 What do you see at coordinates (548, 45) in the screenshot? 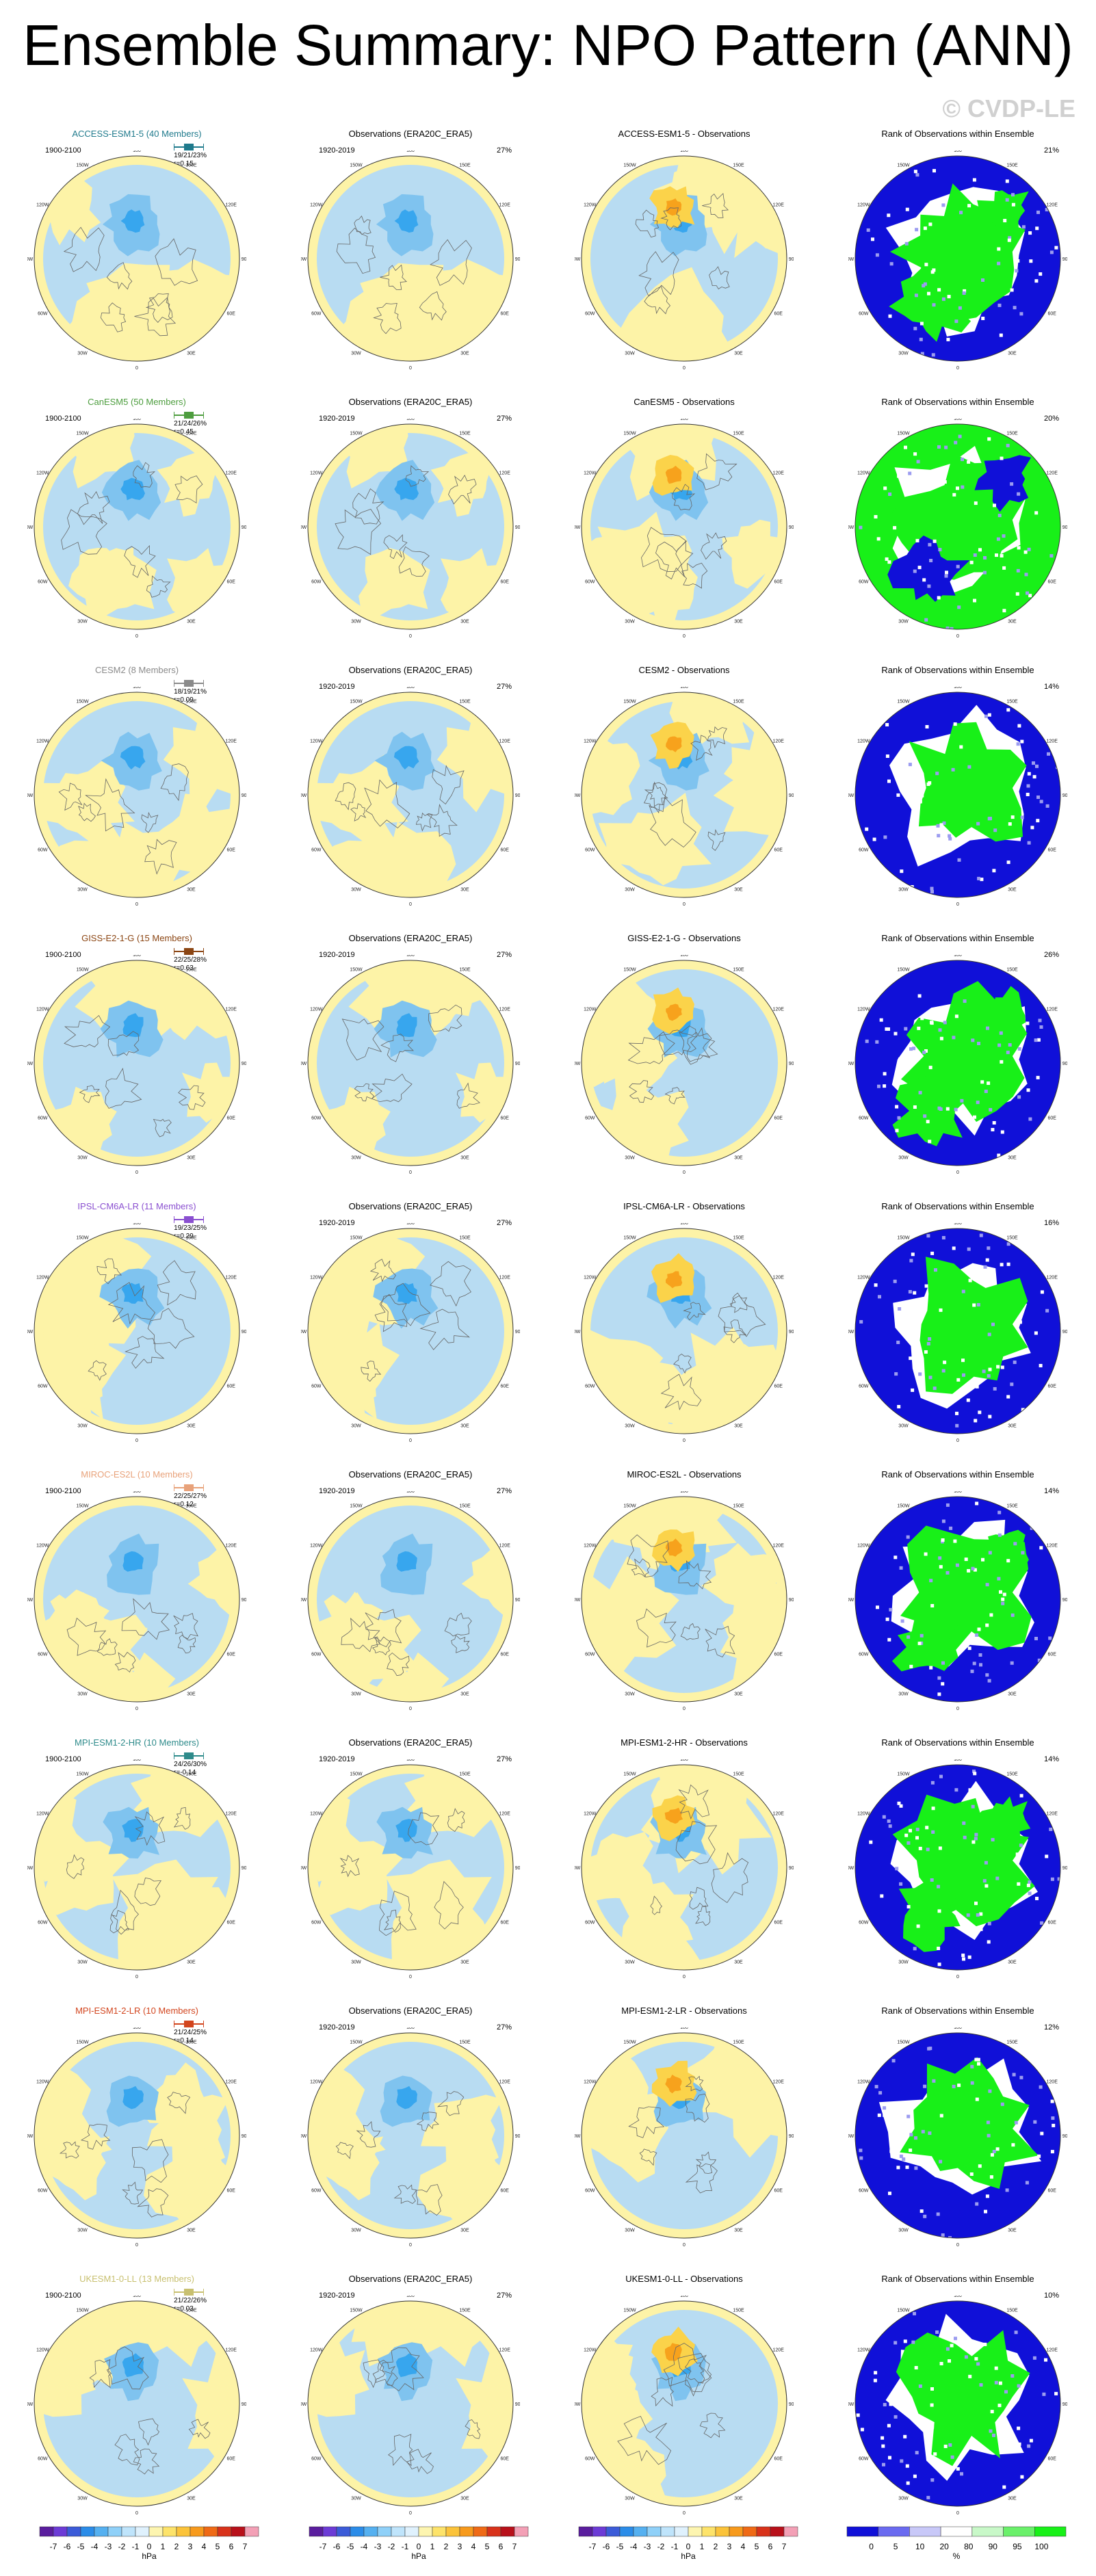
I see `page-title: Ensemble Summary: NPO Pattern (ANN)` at bounding box center [548, 45].